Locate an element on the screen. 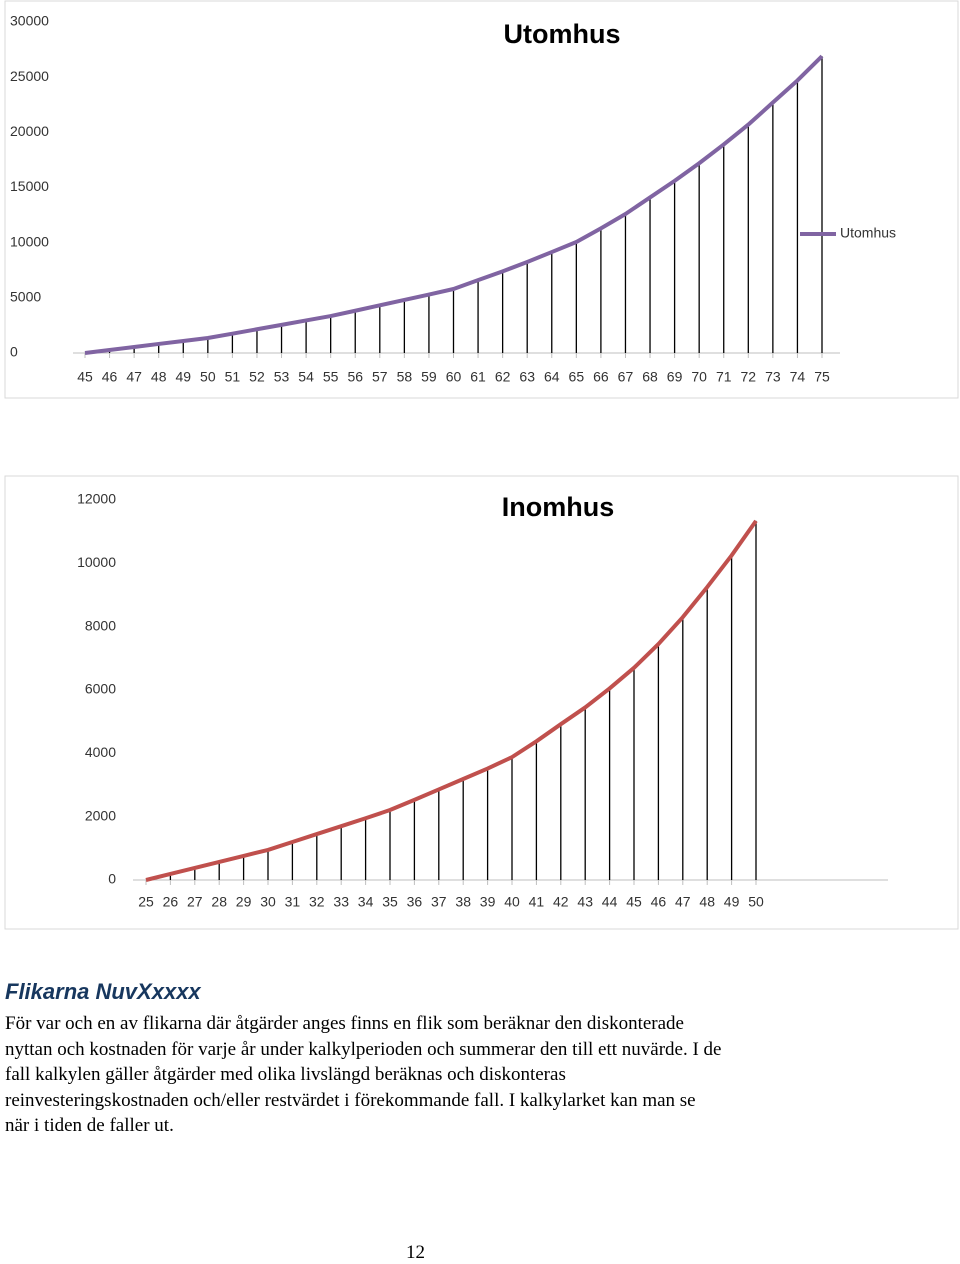 The height and width of the screenshot is (1264, 960). y-tick-label: 20000 is located at coordinates (29, 131).